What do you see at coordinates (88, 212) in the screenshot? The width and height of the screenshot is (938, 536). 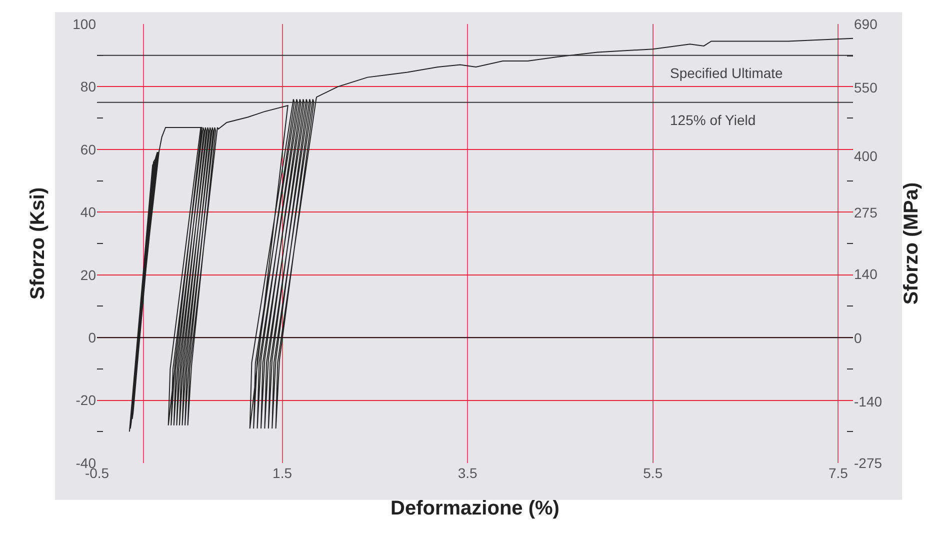 I see `y-tick-label: 40` at bounding box center [88, 212].